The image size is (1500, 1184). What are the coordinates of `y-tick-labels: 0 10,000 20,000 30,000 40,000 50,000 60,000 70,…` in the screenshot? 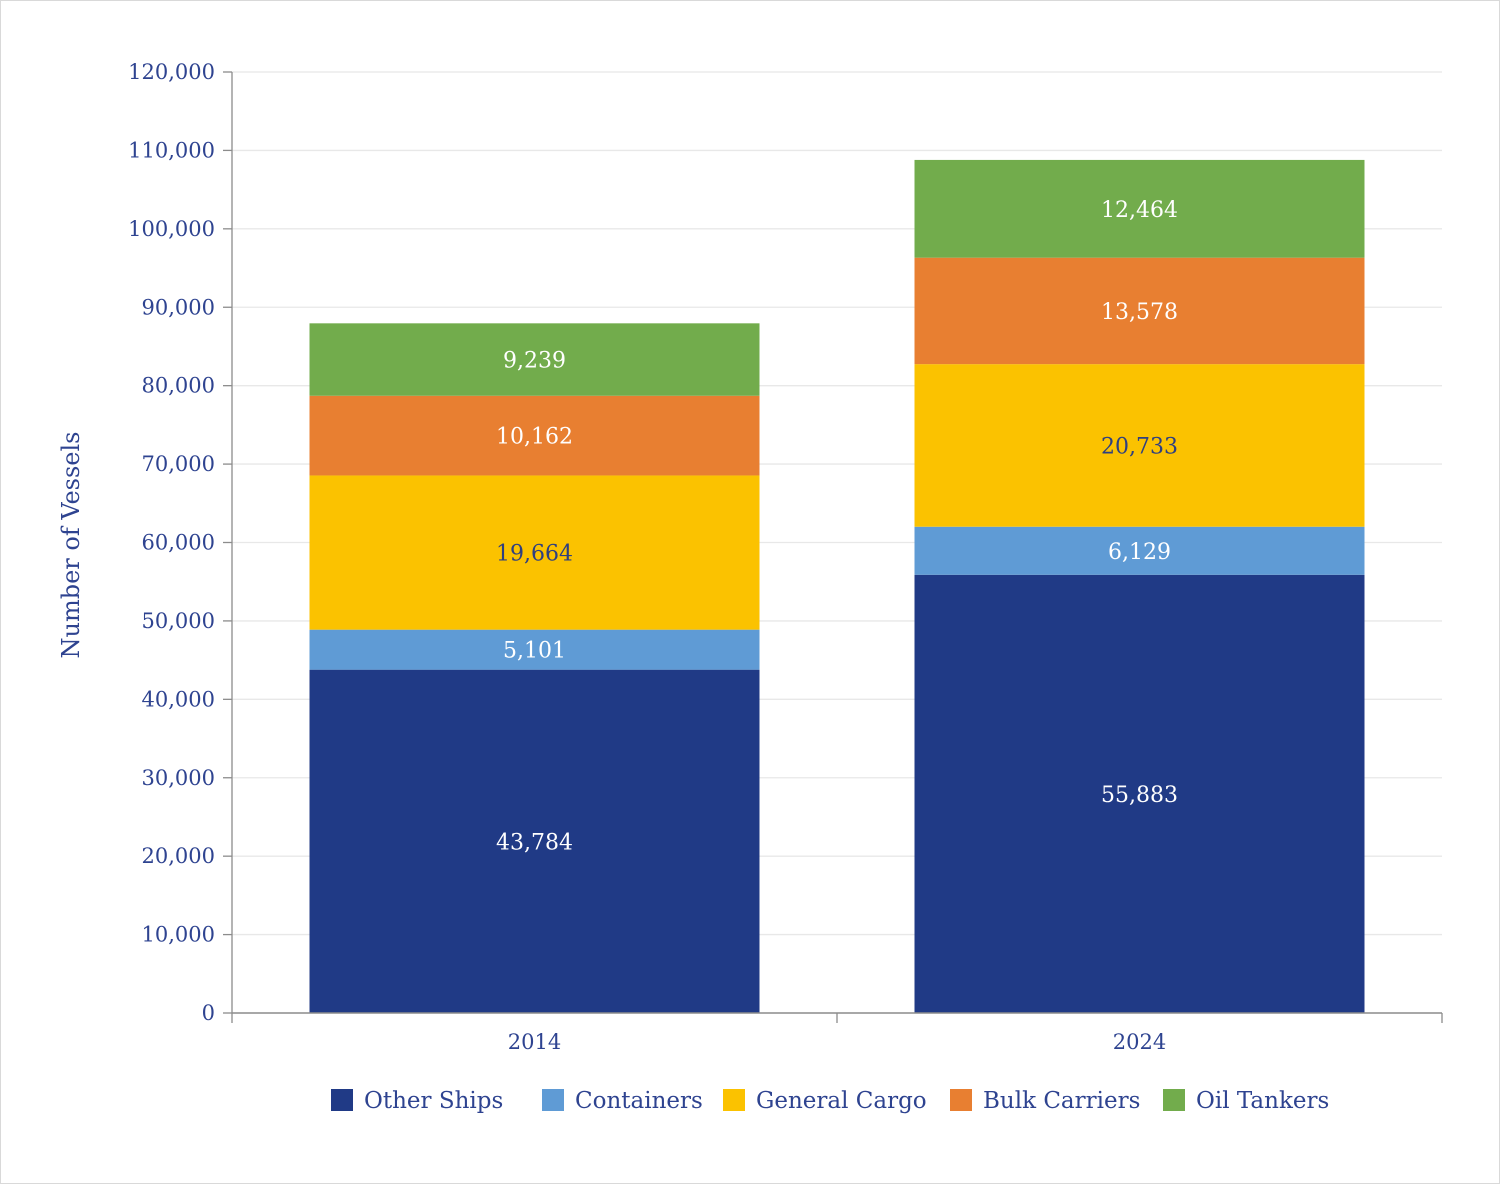 It's located at (171, 542).